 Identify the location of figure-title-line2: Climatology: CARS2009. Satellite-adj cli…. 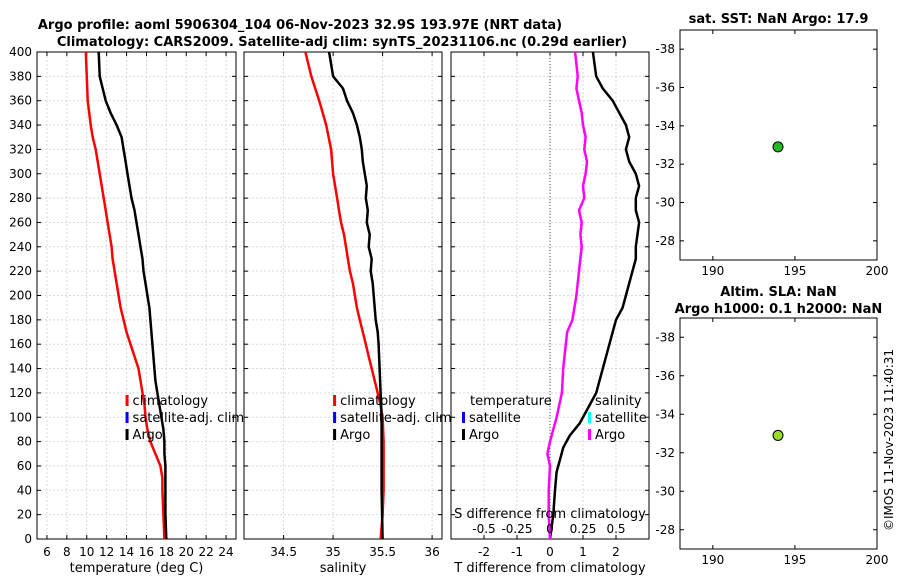
(342, 42).